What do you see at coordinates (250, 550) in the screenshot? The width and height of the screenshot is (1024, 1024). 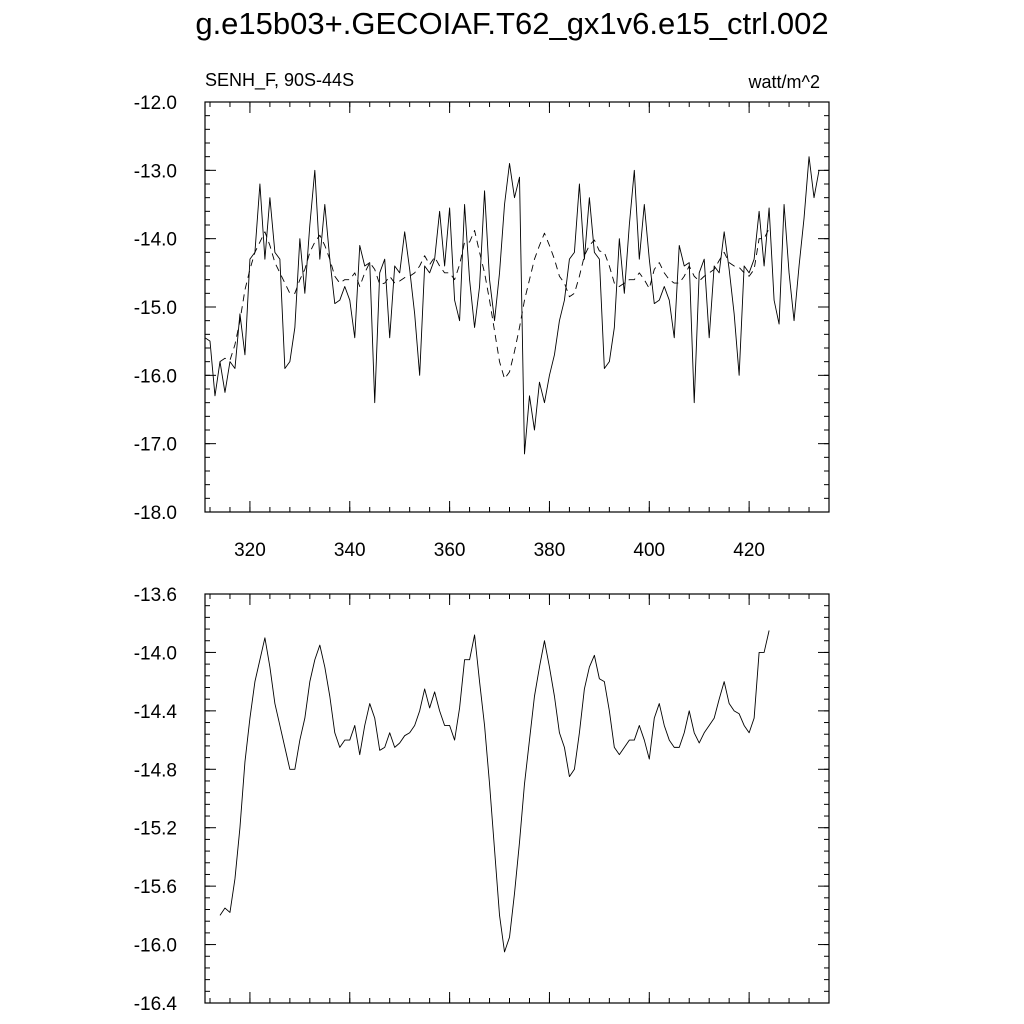 I see `x-tick-label: 320` at bounding box center [250, 550].